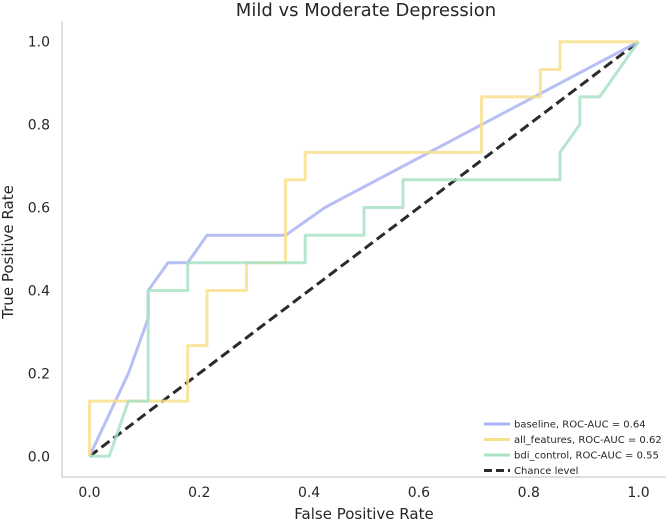 The height and width of the screenshot is (526, 669). What do you see at coordinates (580, 425) in the screenshot?
I see `legend-label-baseline: baseline, ROC-AUC = 0.64` at bounding box center [580, 425].